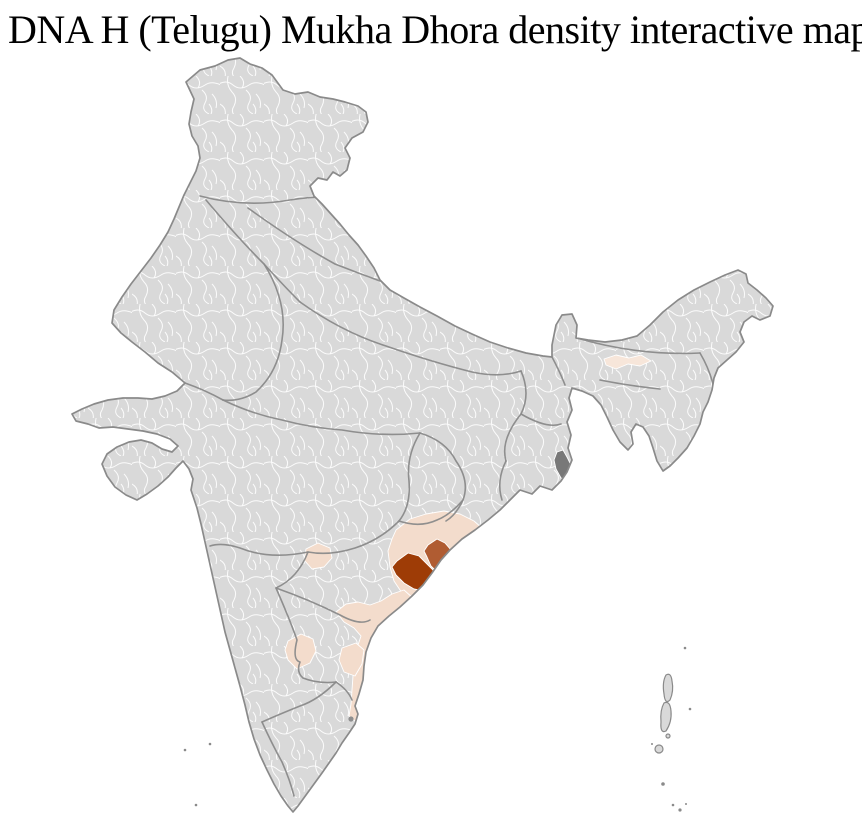  What do you see at coordinates (318, 556) in the screenshot?
I see `district-telangana-low` at bounding box center [318, 556].